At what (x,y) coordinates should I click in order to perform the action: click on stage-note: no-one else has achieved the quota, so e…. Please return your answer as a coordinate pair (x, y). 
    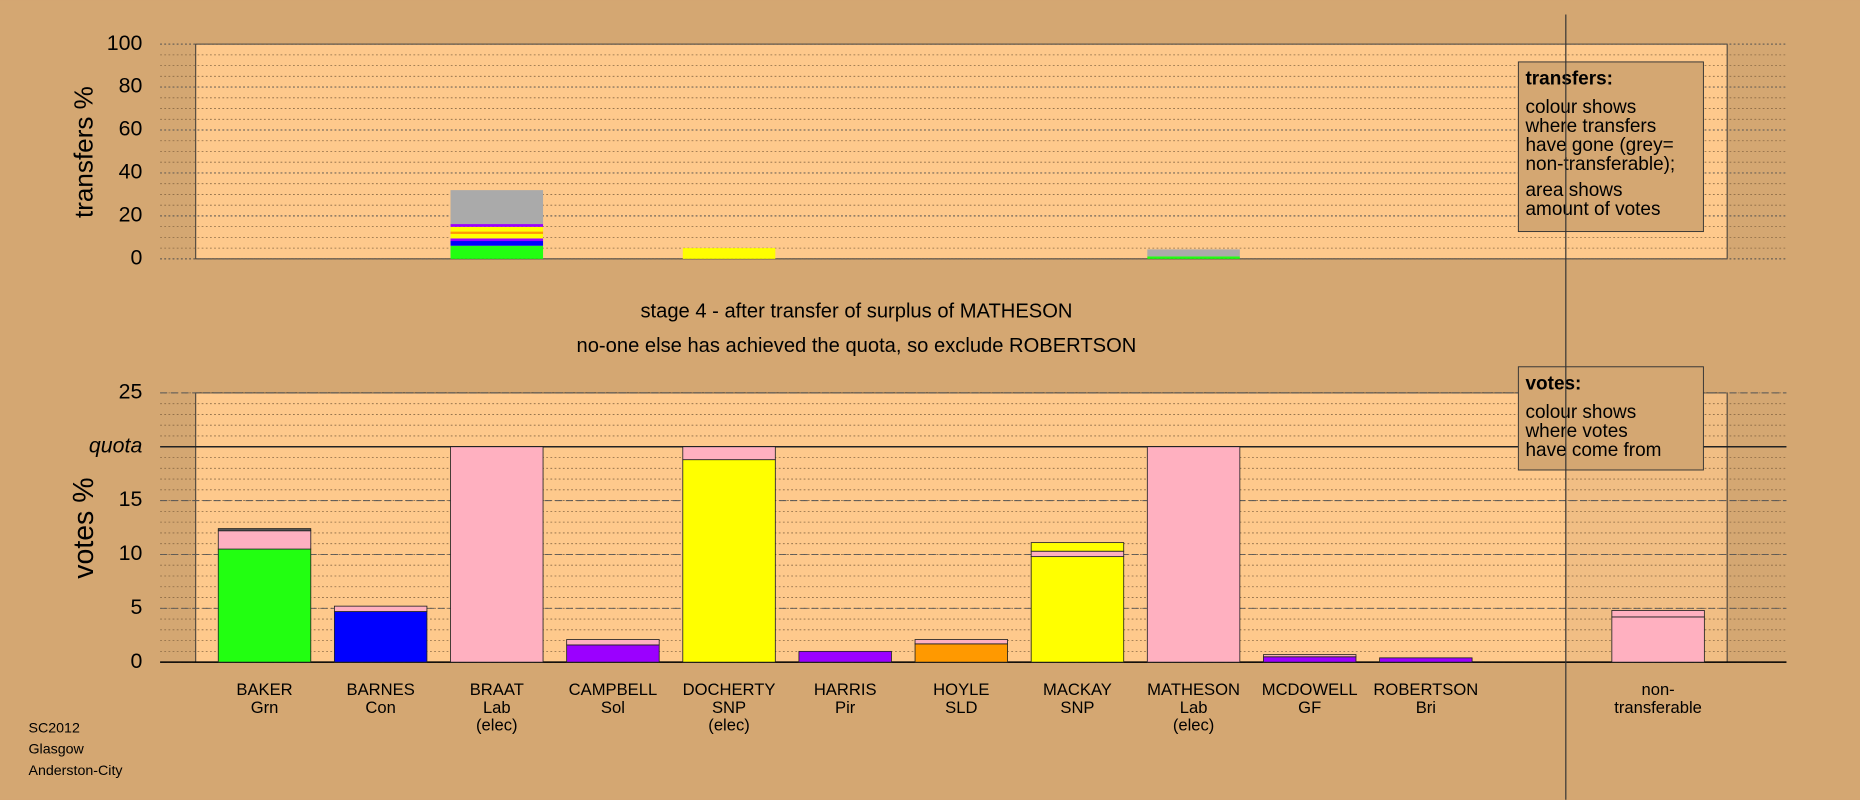
    Looking at the image, I should click on (857, 346).